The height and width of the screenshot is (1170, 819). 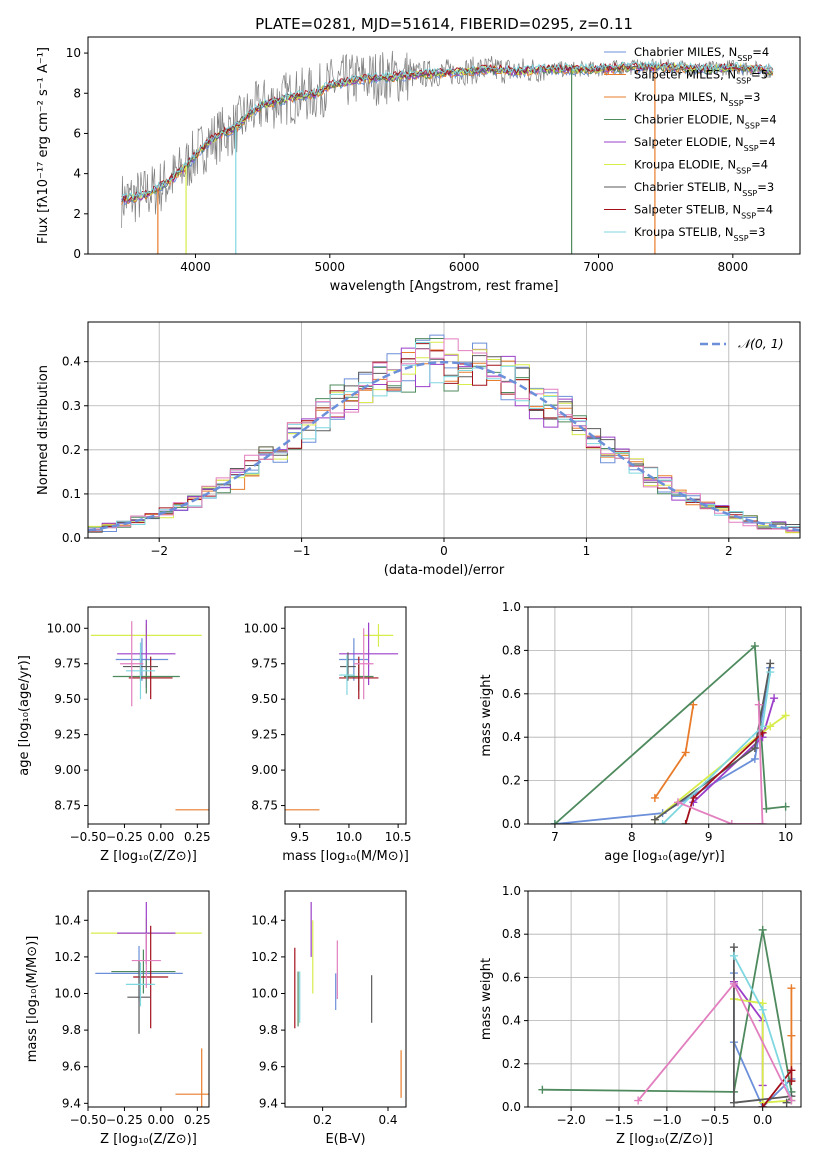 What do you see at coordinates (387, 1120) in the screenshot?
I see `x-tick-label: 0.4` at bounding box center [387, 1120].